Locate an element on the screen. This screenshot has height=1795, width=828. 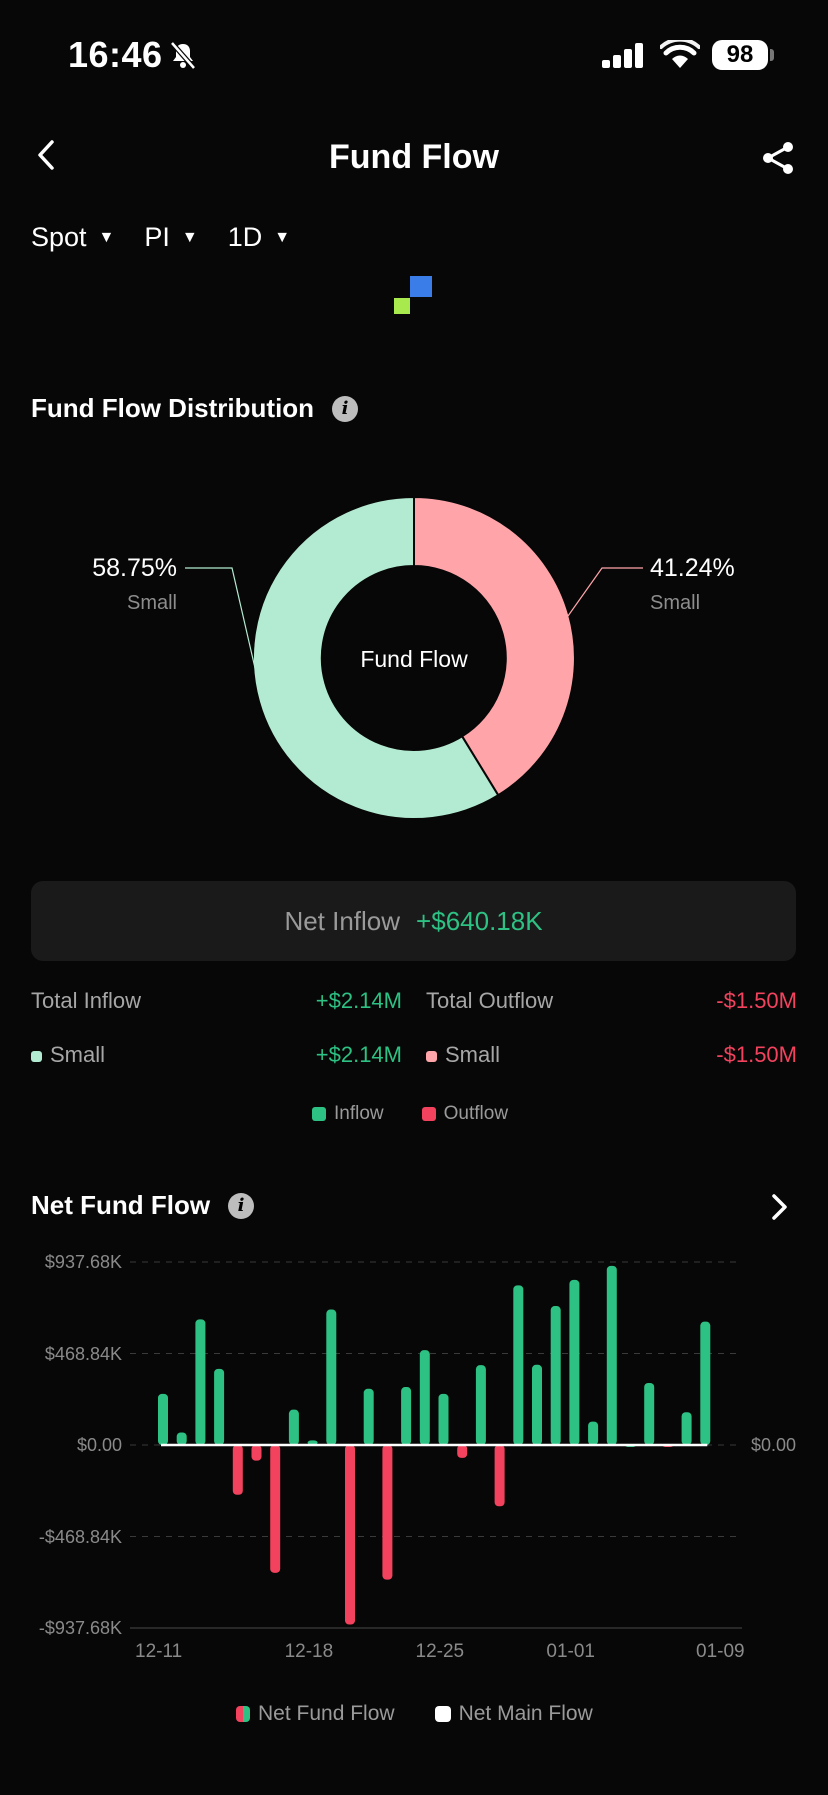
interval-dropdown: 1D ▼ is located at coordinates (259, 237).